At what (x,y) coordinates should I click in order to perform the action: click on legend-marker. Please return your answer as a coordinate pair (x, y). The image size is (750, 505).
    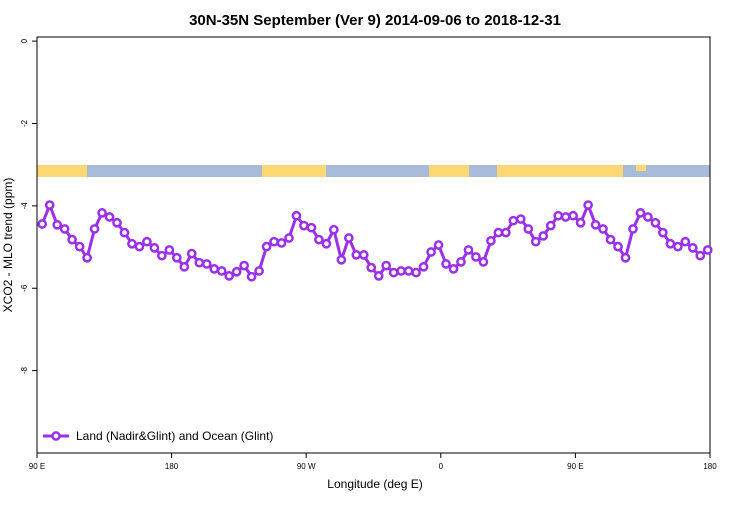
    Looking at the image, I should click on (56, 436).